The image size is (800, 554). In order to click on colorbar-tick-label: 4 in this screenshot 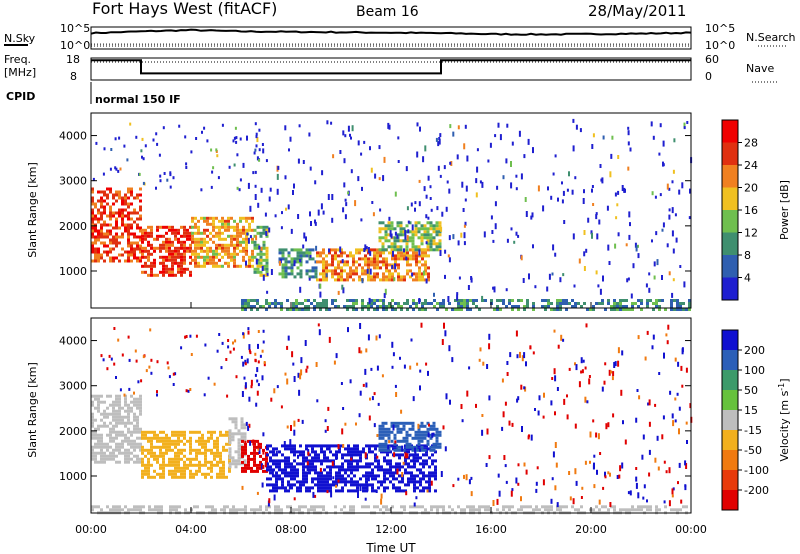, I will do `click(747, 278)`.